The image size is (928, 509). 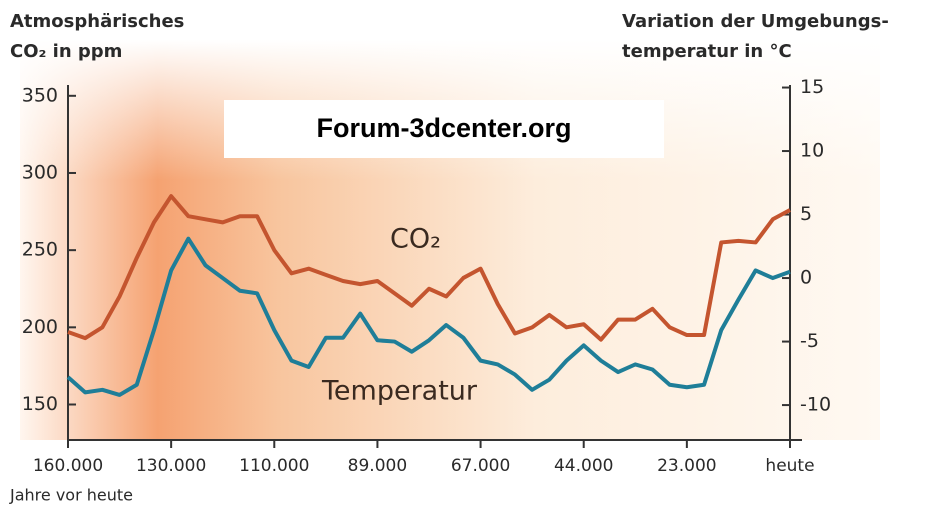 I want to click on y-tick-label: 250, so click(x=40, y=250).